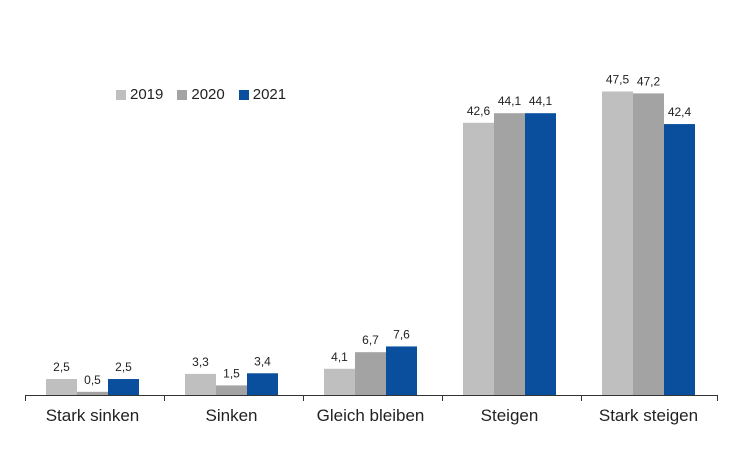  I want to click on legend-item-2019: 2019, so click(139, 94).